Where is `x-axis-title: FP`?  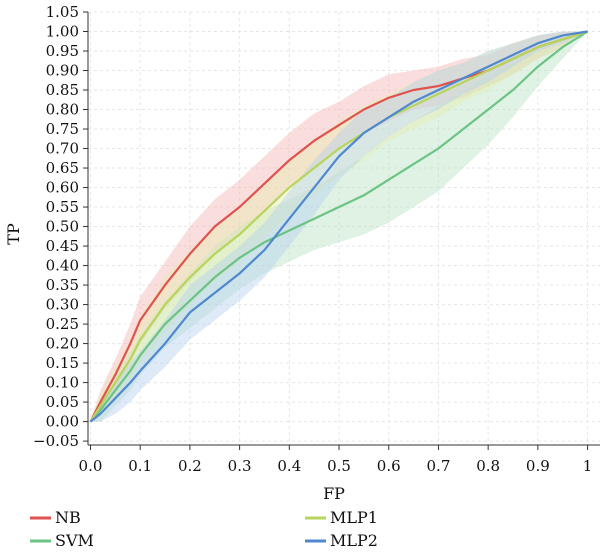
x-axis-title: FP is located at coordinates (334, 493).